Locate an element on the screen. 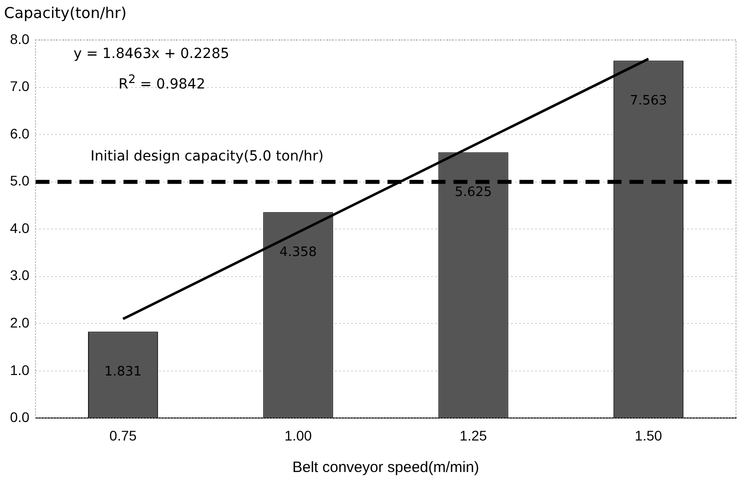  y-tick-label: 4.0 is located at coordinates (20, 228).